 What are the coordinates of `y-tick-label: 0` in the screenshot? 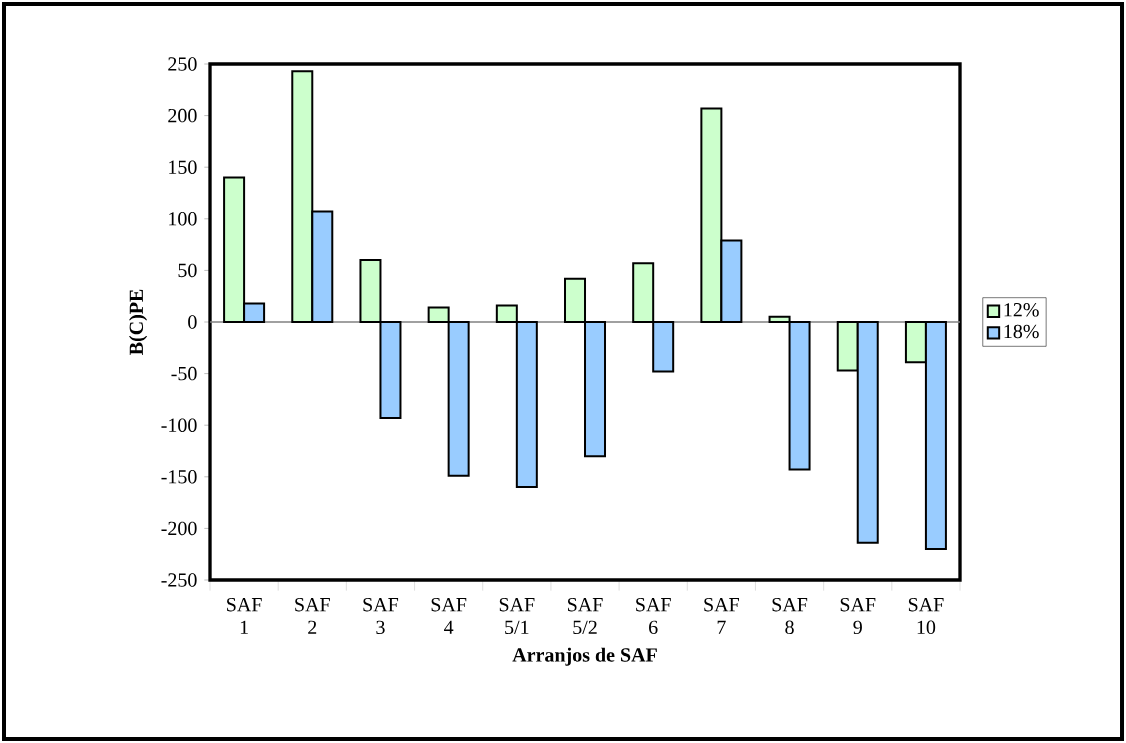 It's located at (192, 322).